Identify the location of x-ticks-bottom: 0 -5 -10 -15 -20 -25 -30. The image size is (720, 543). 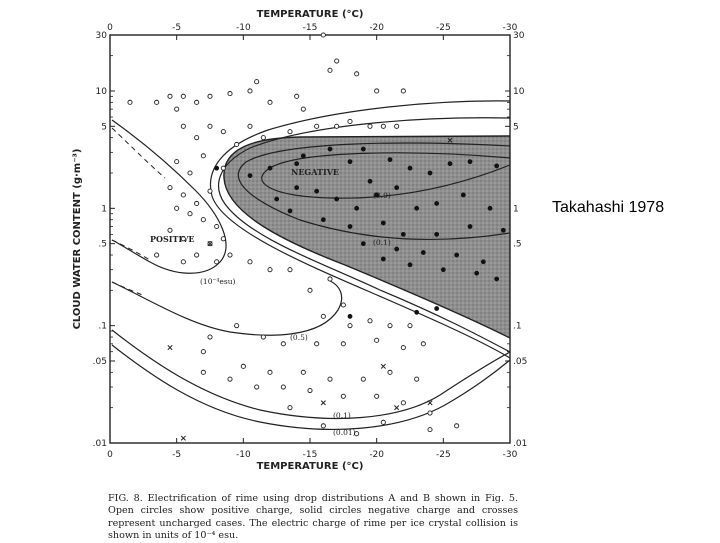
(312, 449).